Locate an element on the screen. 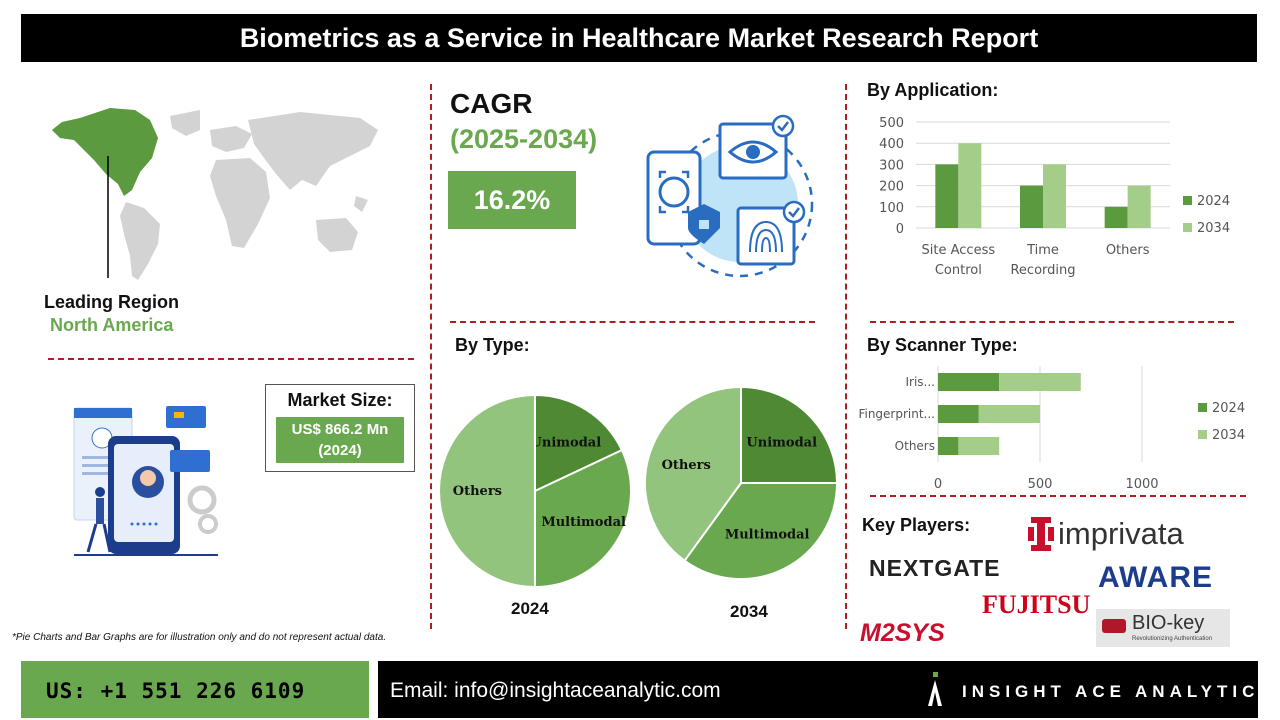 Image resolution: width=1280 pixels, height=720 pixels. divider-middle is located at coordinates (632, 322).